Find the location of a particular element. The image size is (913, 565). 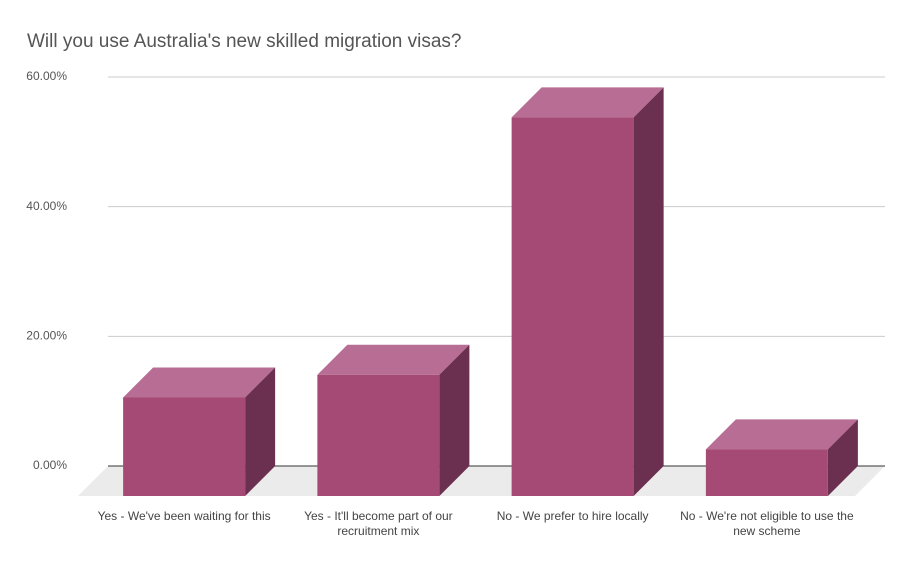

x-tick-label: Yes - We've been waiting for this is located at coordinates (184, 516).